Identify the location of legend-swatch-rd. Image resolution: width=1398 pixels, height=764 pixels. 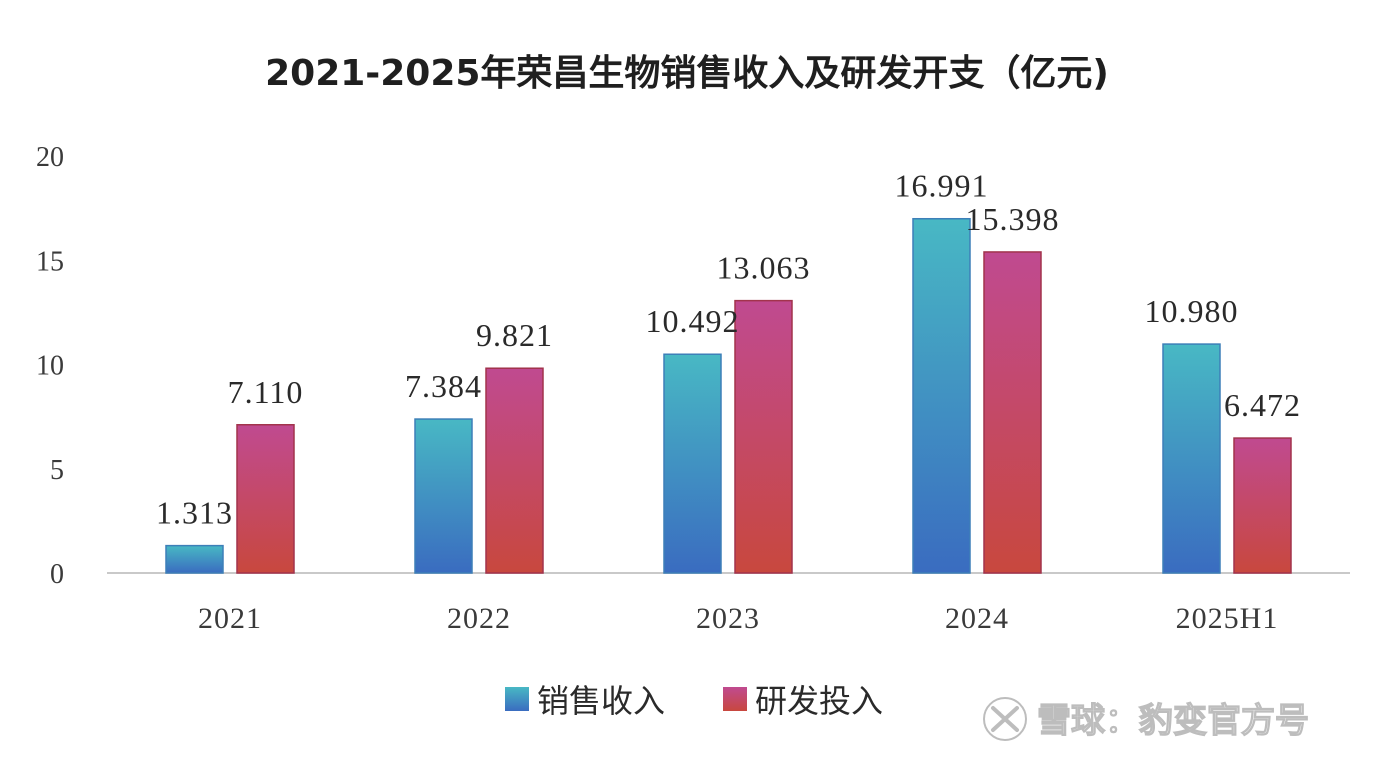
(735, 699).